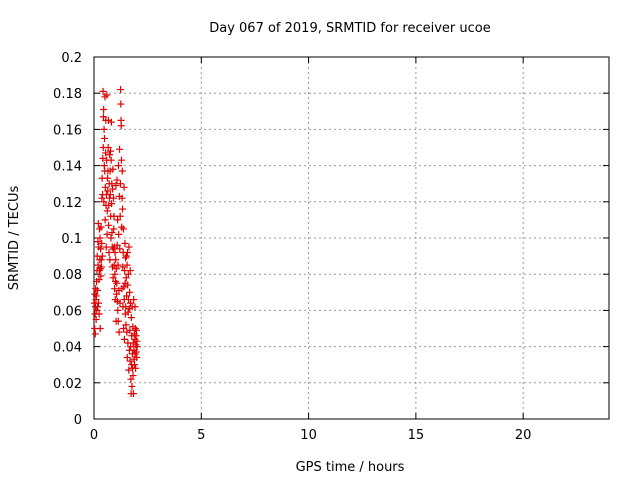  What do you see at coordinates (94, 435) in the screenshot?
I see `x-tick-label: 0` at bounding box center [94, 435].